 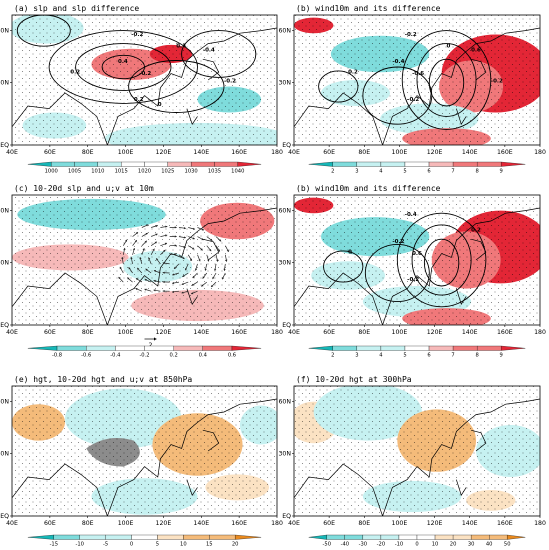 I want to click on colorbar-label: 1035, so click(x=214, y=172).